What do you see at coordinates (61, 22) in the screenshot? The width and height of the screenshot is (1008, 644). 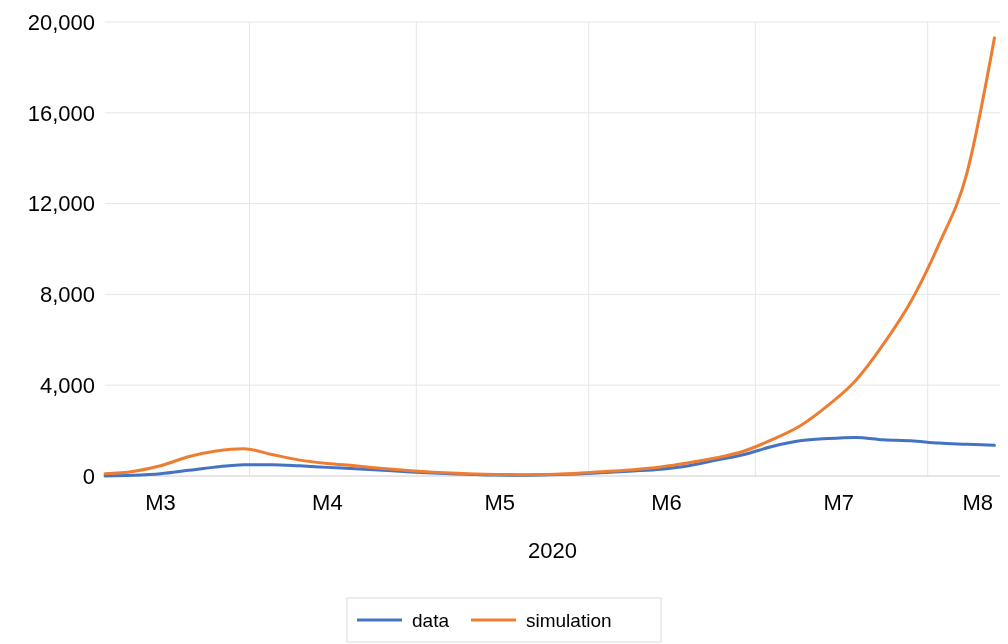 I see `y-tick-label: 20,000` at bounding box center [61, 22].